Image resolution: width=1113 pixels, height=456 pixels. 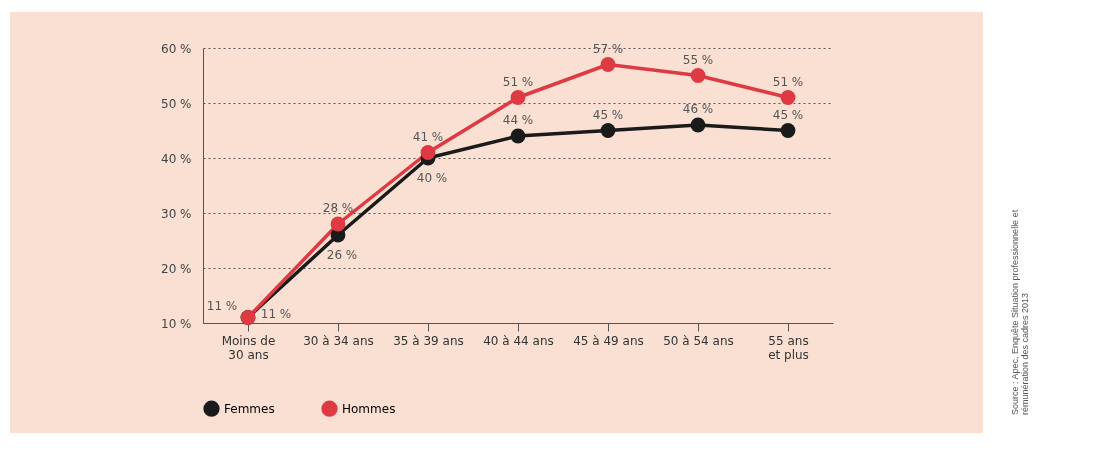 I want to click on x-tick-label: Moins de 30 ans, so click(x=248, y=347).